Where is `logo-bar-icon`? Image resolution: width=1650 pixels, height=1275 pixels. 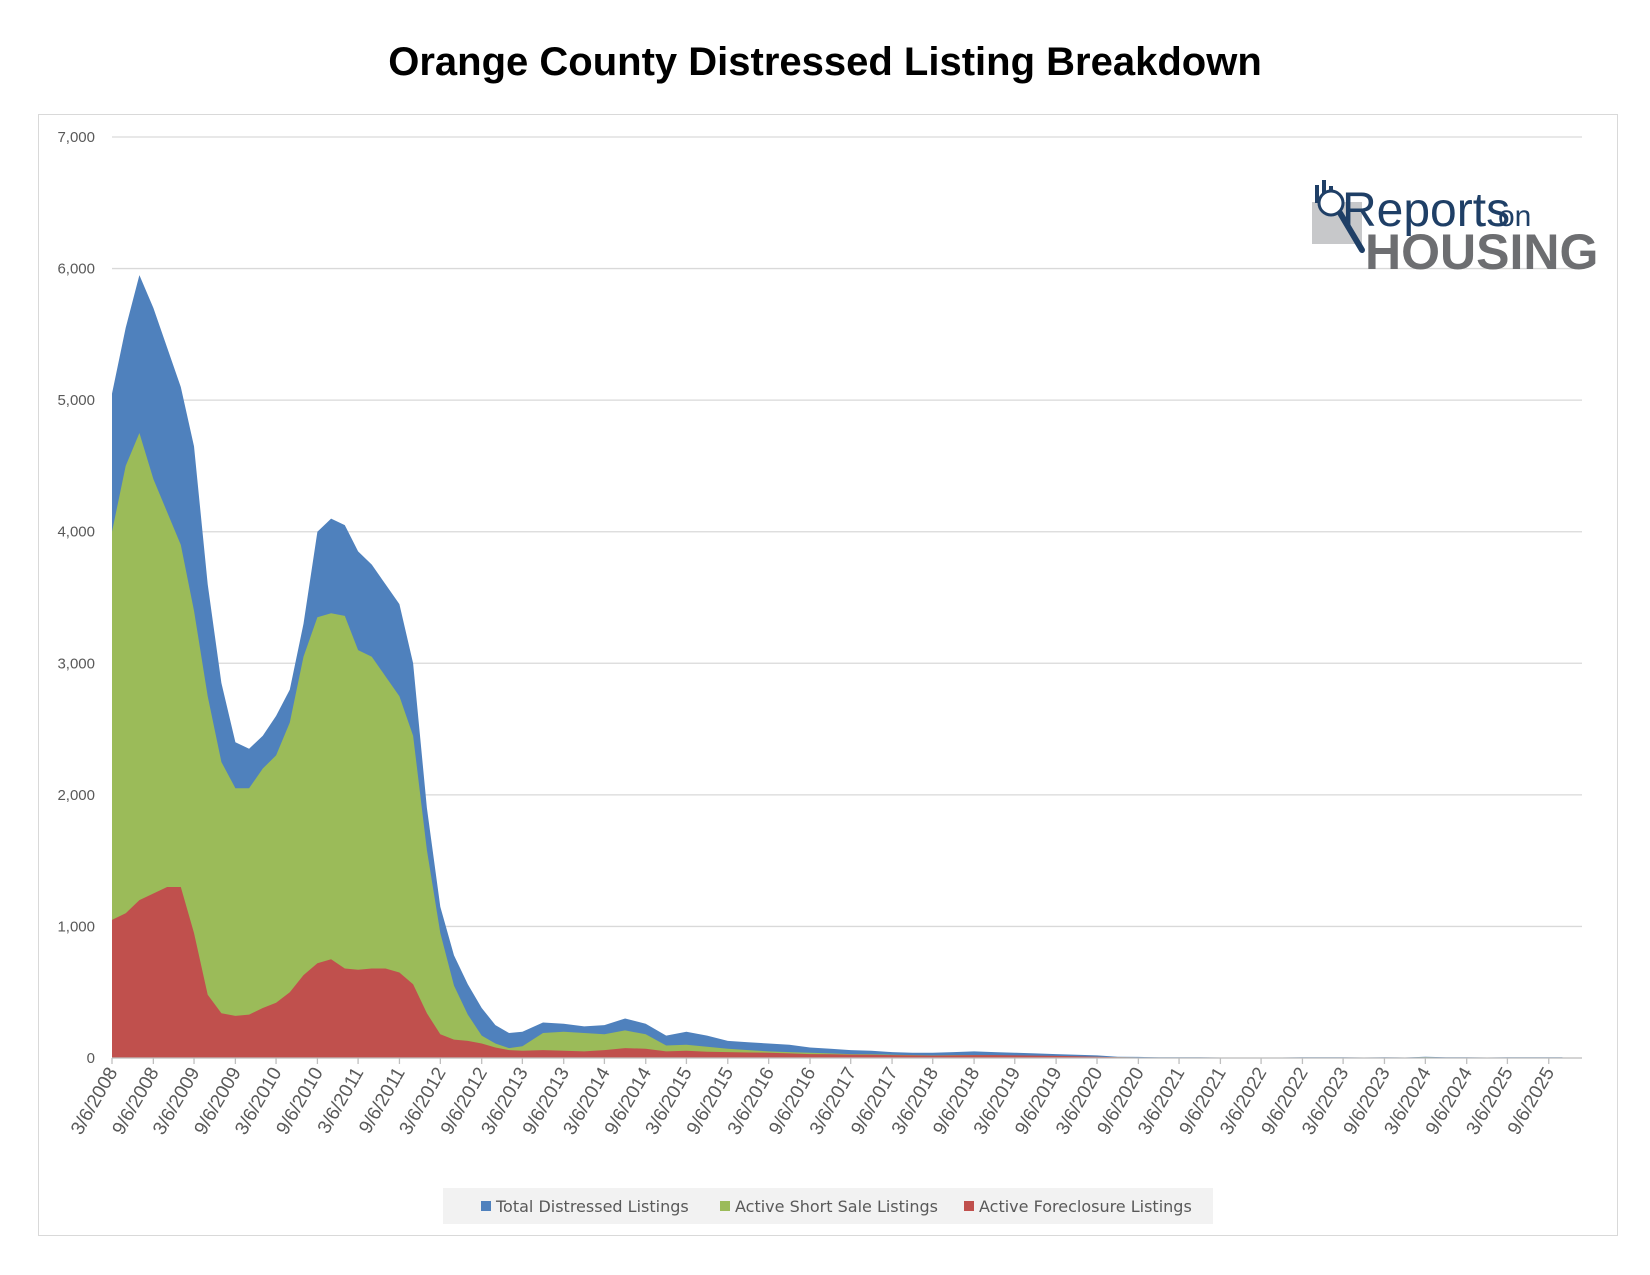 logo-bar-icon is located at coordinates (1317, 194).